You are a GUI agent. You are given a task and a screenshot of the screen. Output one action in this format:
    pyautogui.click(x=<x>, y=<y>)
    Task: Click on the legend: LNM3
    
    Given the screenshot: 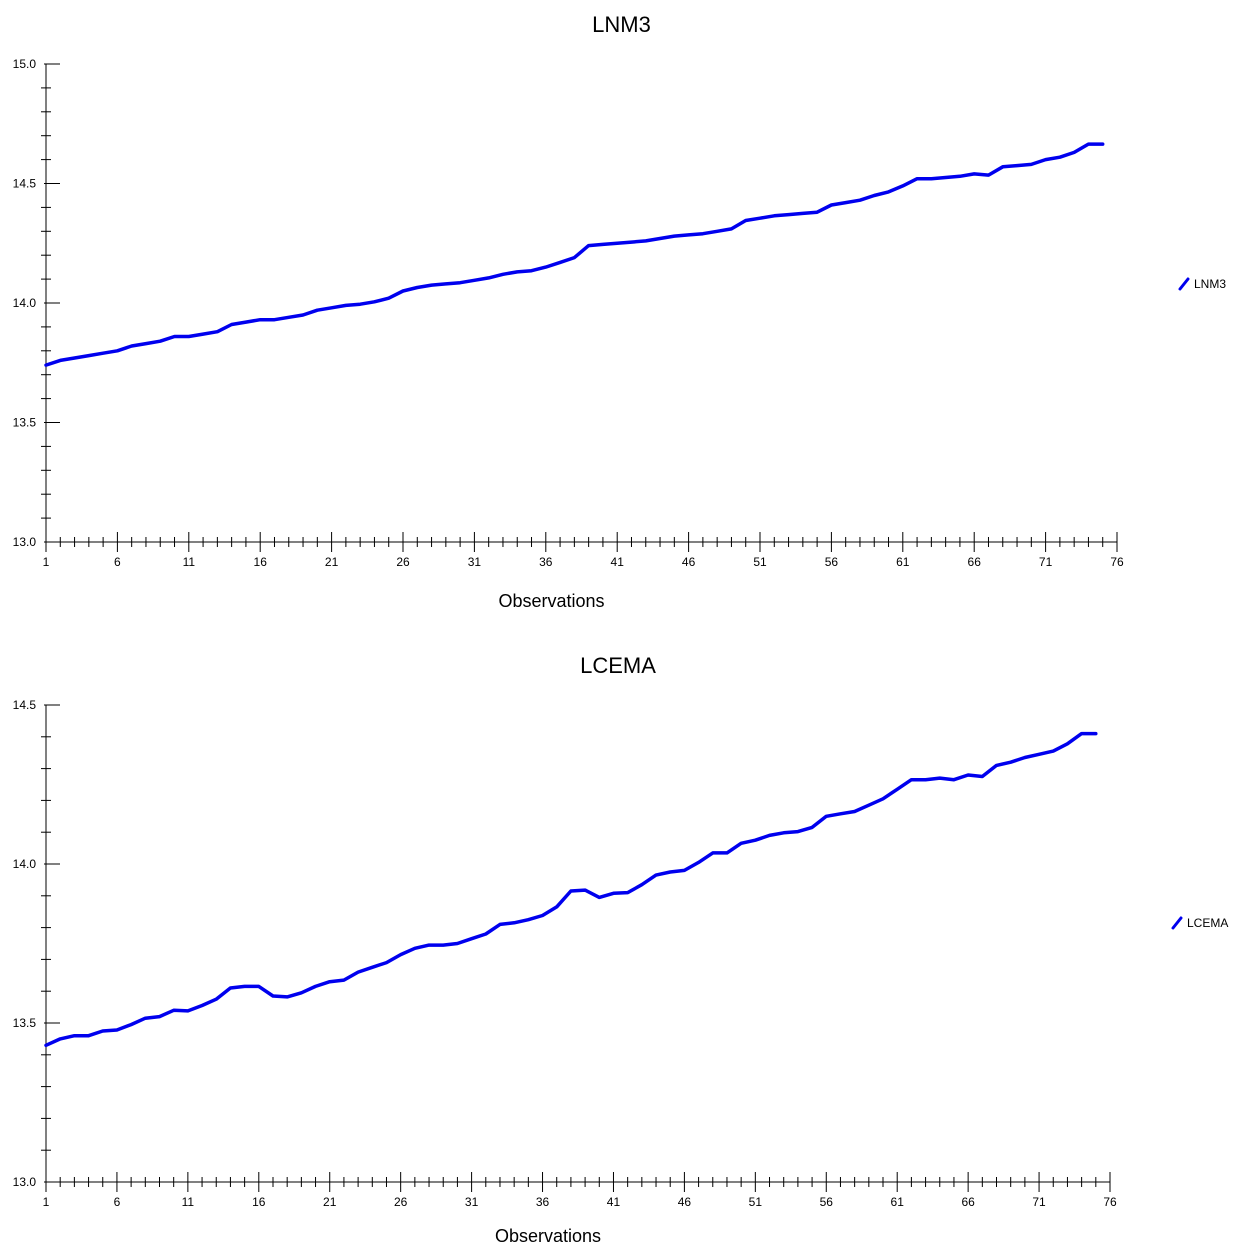 What is the action you would take?
    pyautogui.click(x=1202, y=284)
    